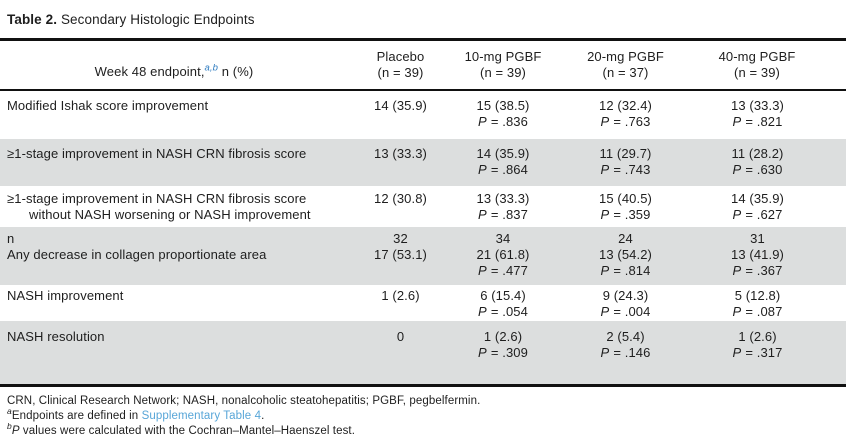  What do you see at coordinates (108, 105) in the screenshot?
I see `endpoint-label-text: Modified Ishak score improvement` at bounding box center [108, 105].